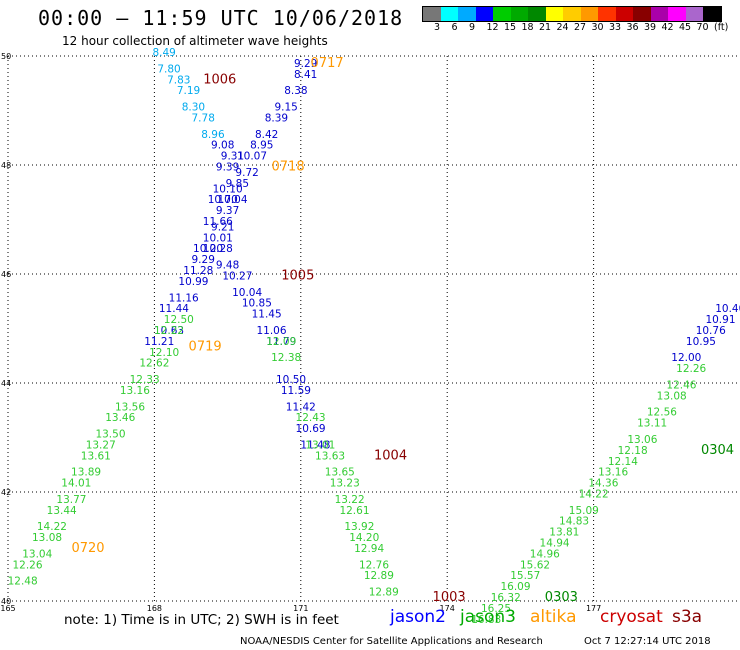 The width and height of the screenshot is (740, 650). Describe the element at coordinates (145, 380) in the screenshot. I see `swh-value-2-4: 12.33` at that location.